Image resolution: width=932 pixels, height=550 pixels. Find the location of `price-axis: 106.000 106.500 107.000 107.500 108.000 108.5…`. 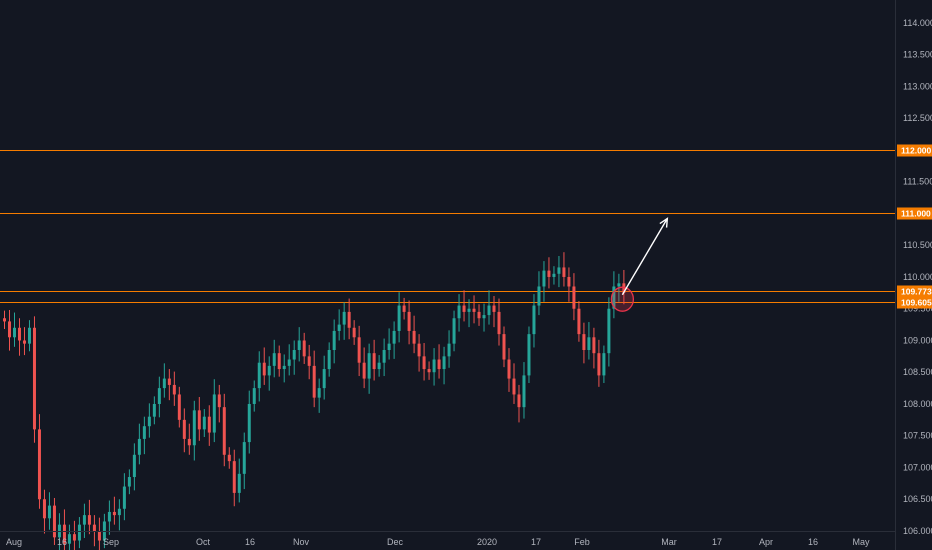

price-axis: 106.000 106.500 107.000 107.500 108.000 108.5… is located at coordinates (917, 268).